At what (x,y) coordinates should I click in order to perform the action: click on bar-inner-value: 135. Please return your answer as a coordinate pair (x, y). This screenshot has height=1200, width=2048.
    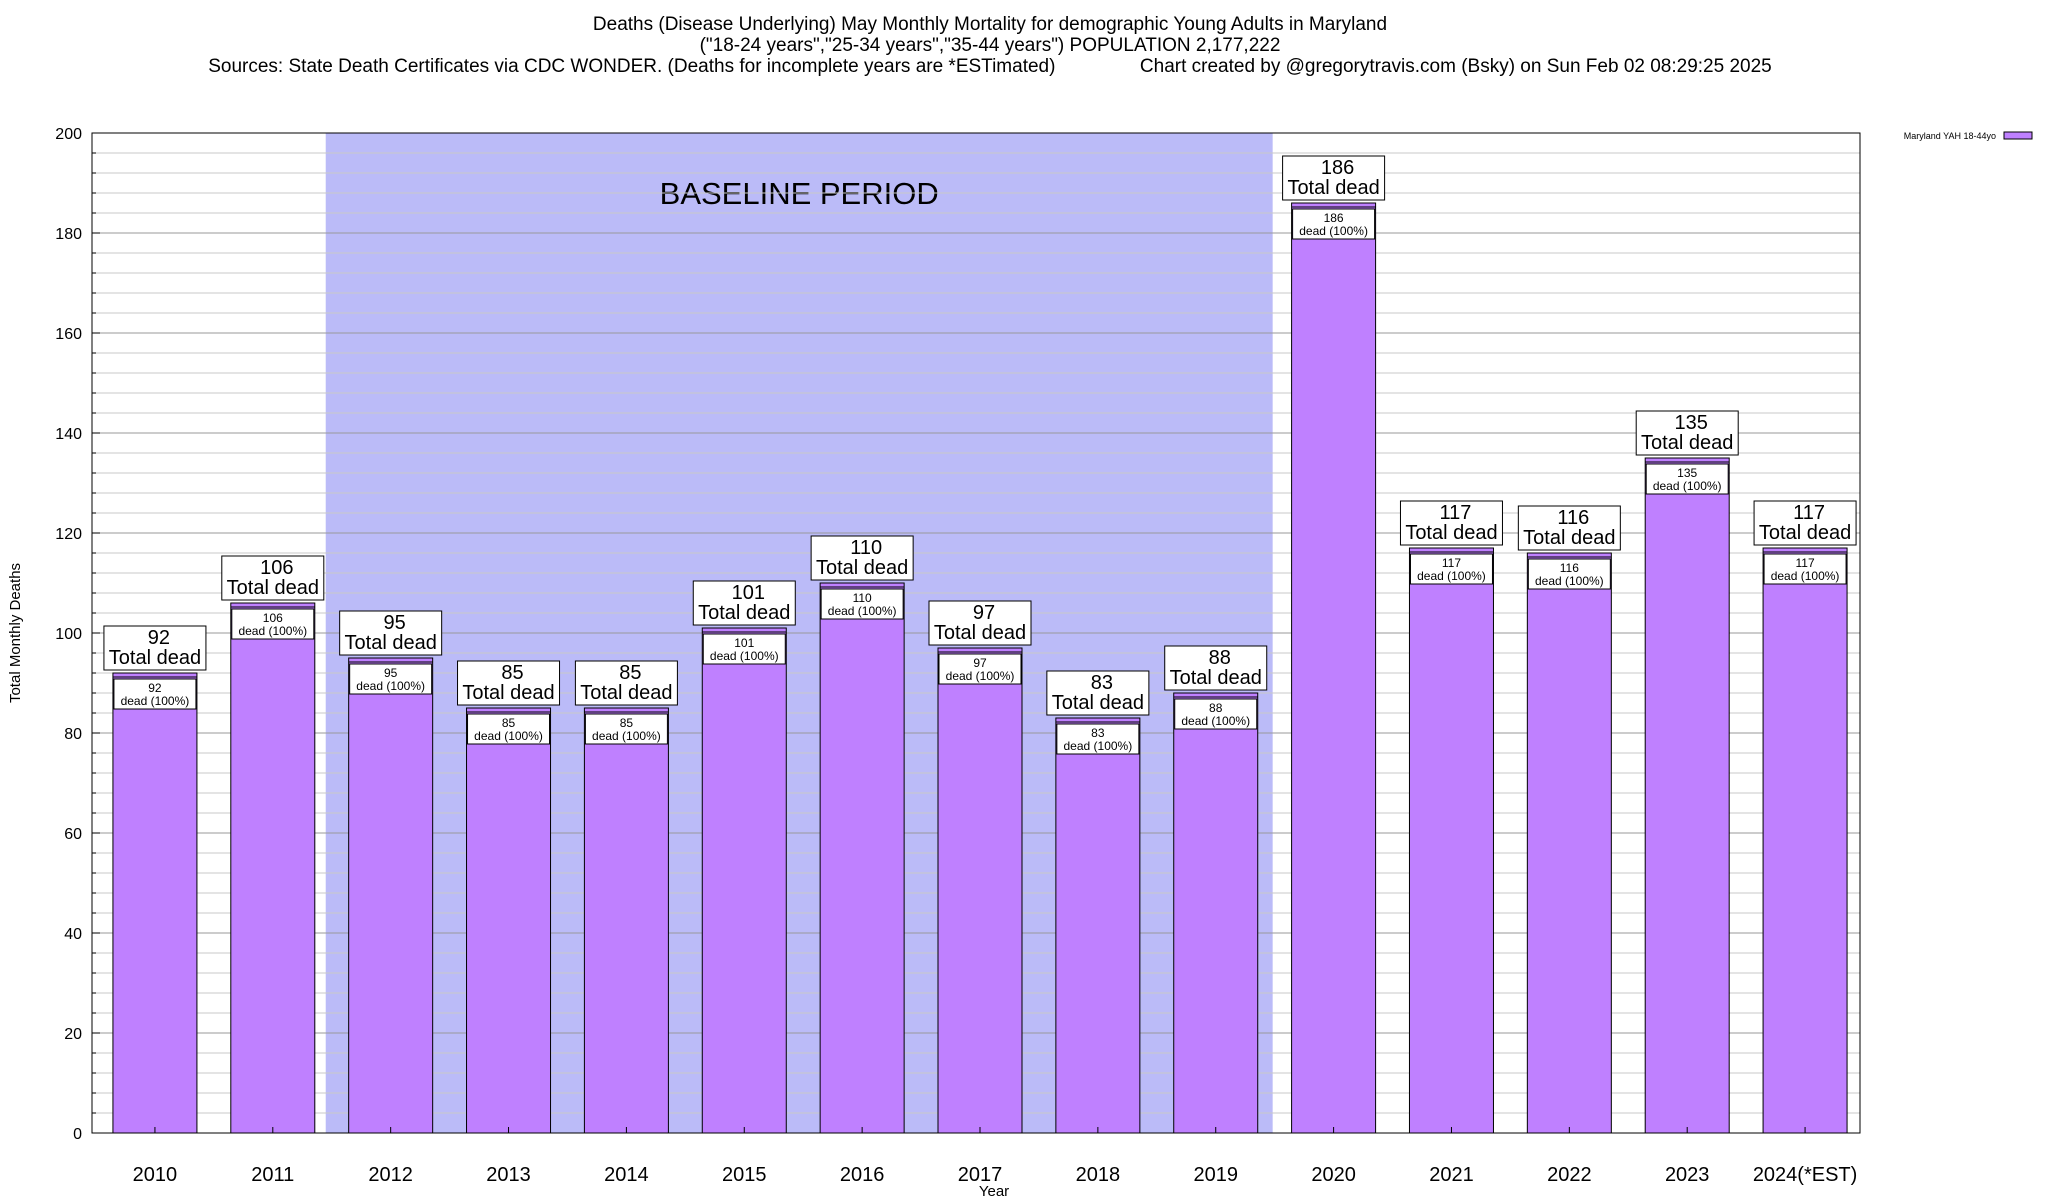
    Looking at the image, I should click on (1687, 473).